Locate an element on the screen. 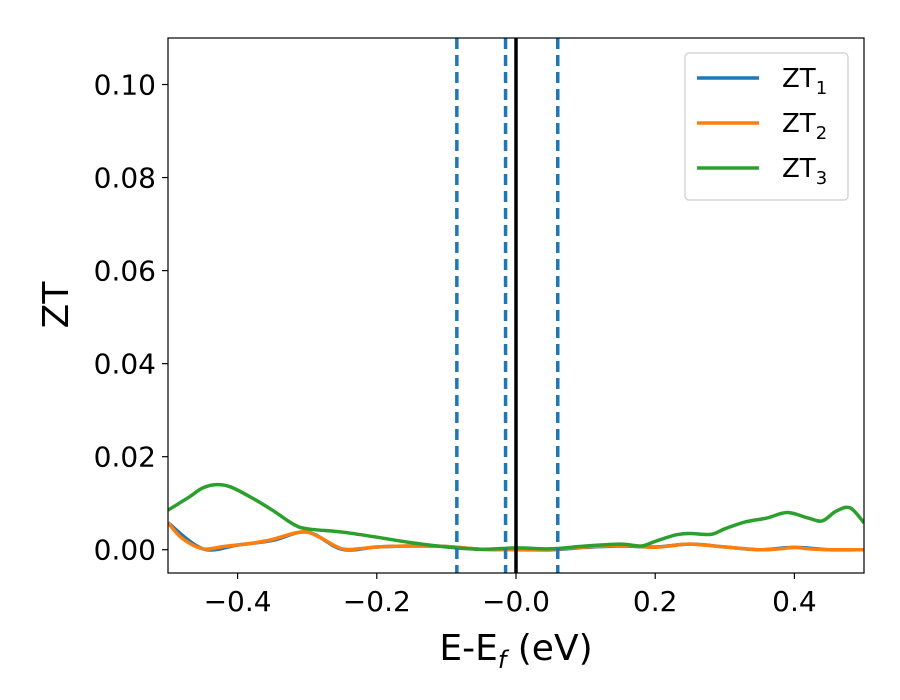 The image size is (900, 700). vertical-markers is located at coordinates (507, 305).